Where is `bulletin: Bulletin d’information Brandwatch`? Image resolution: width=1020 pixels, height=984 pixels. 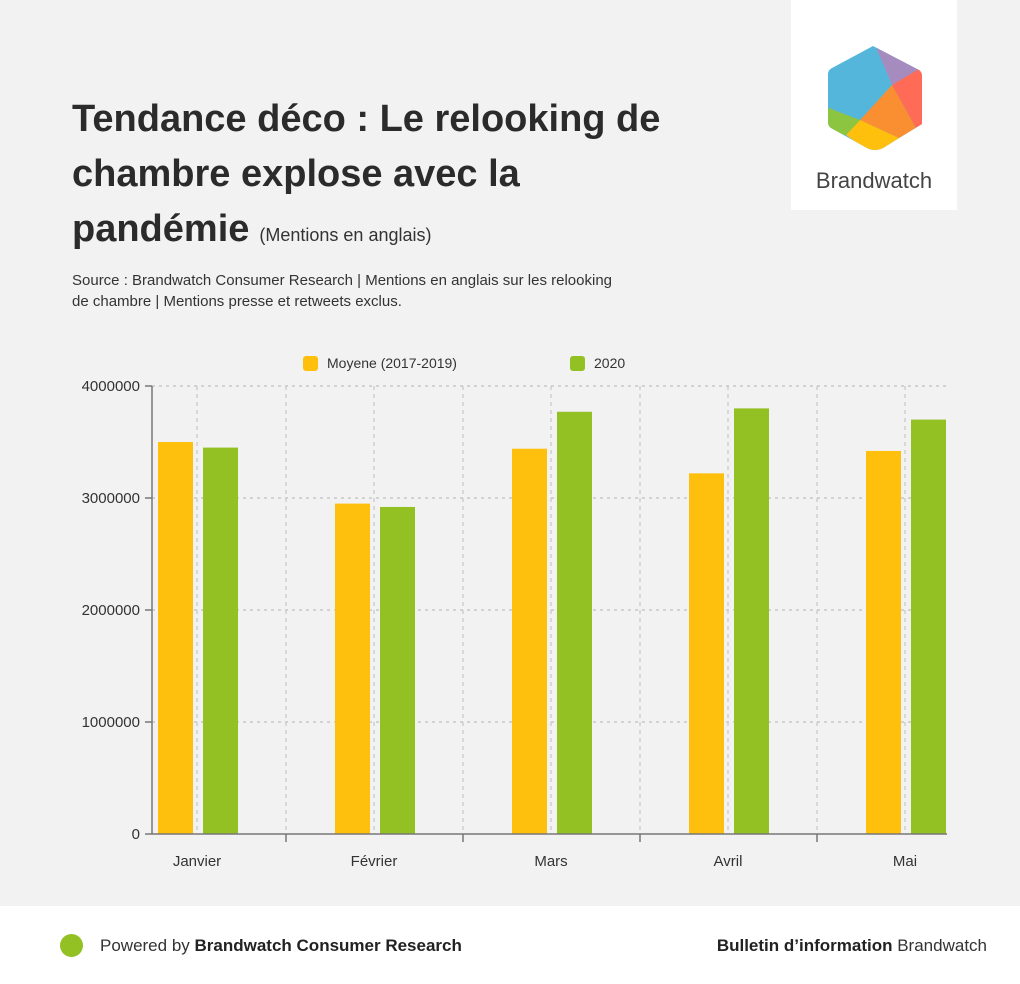 bulletin: Bulletin d’information Brandwatch is located at coordinates (852, 946).